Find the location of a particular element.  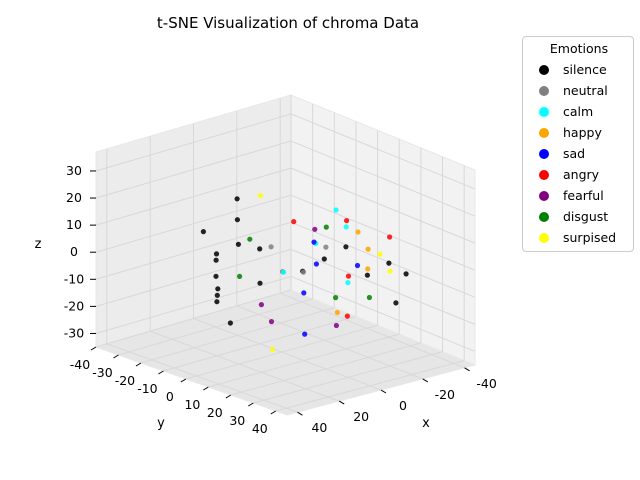

legend-item-neutral: neutral is located at coordinates (579, 90).